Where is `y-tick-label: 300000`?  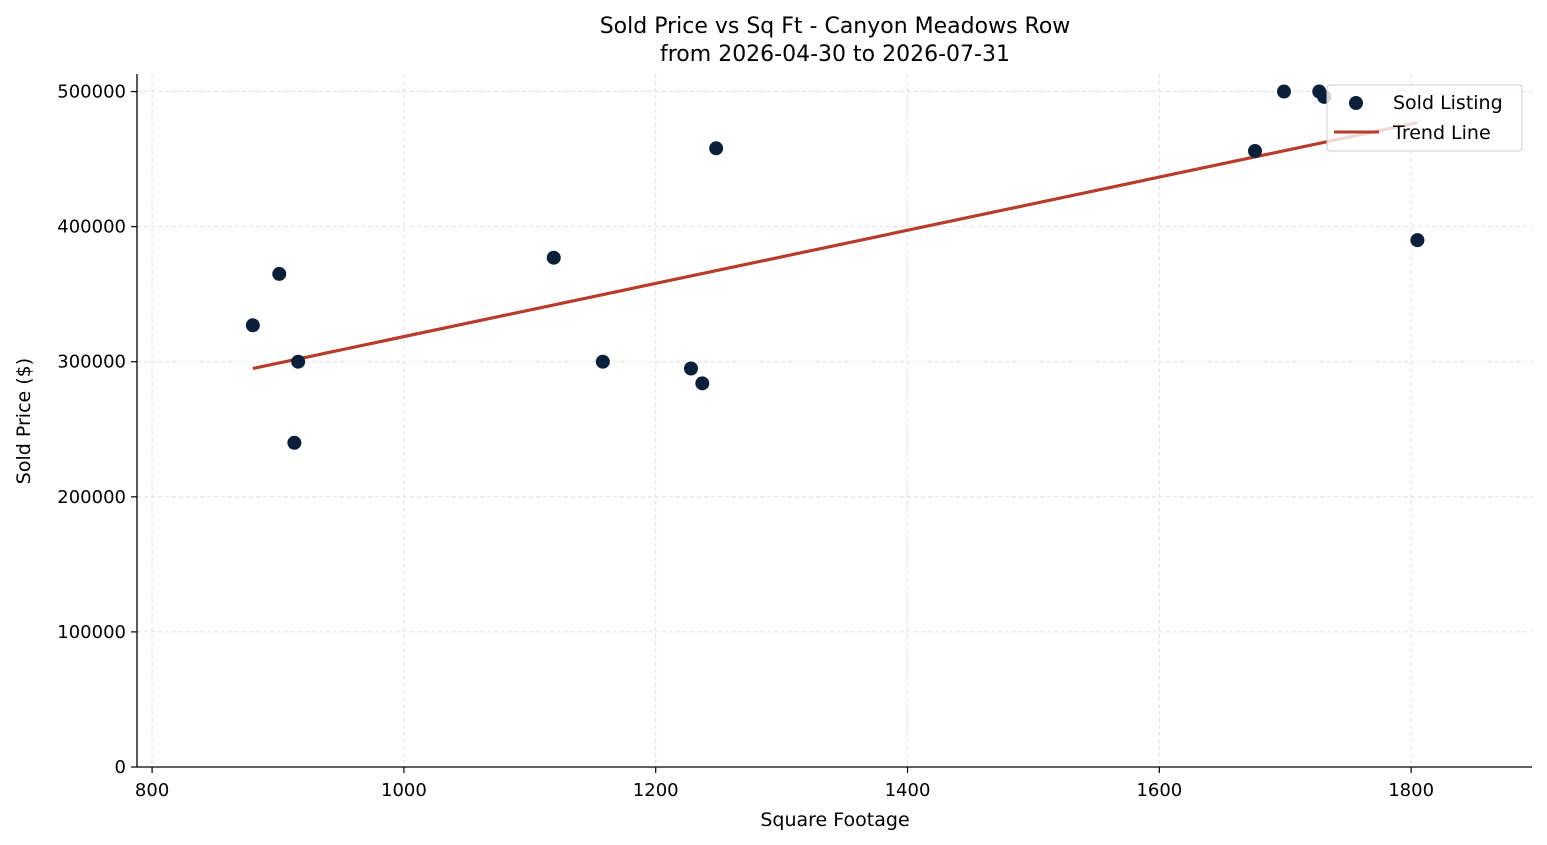
y-tick-label: 300000 is located at coordinates (91, 362).